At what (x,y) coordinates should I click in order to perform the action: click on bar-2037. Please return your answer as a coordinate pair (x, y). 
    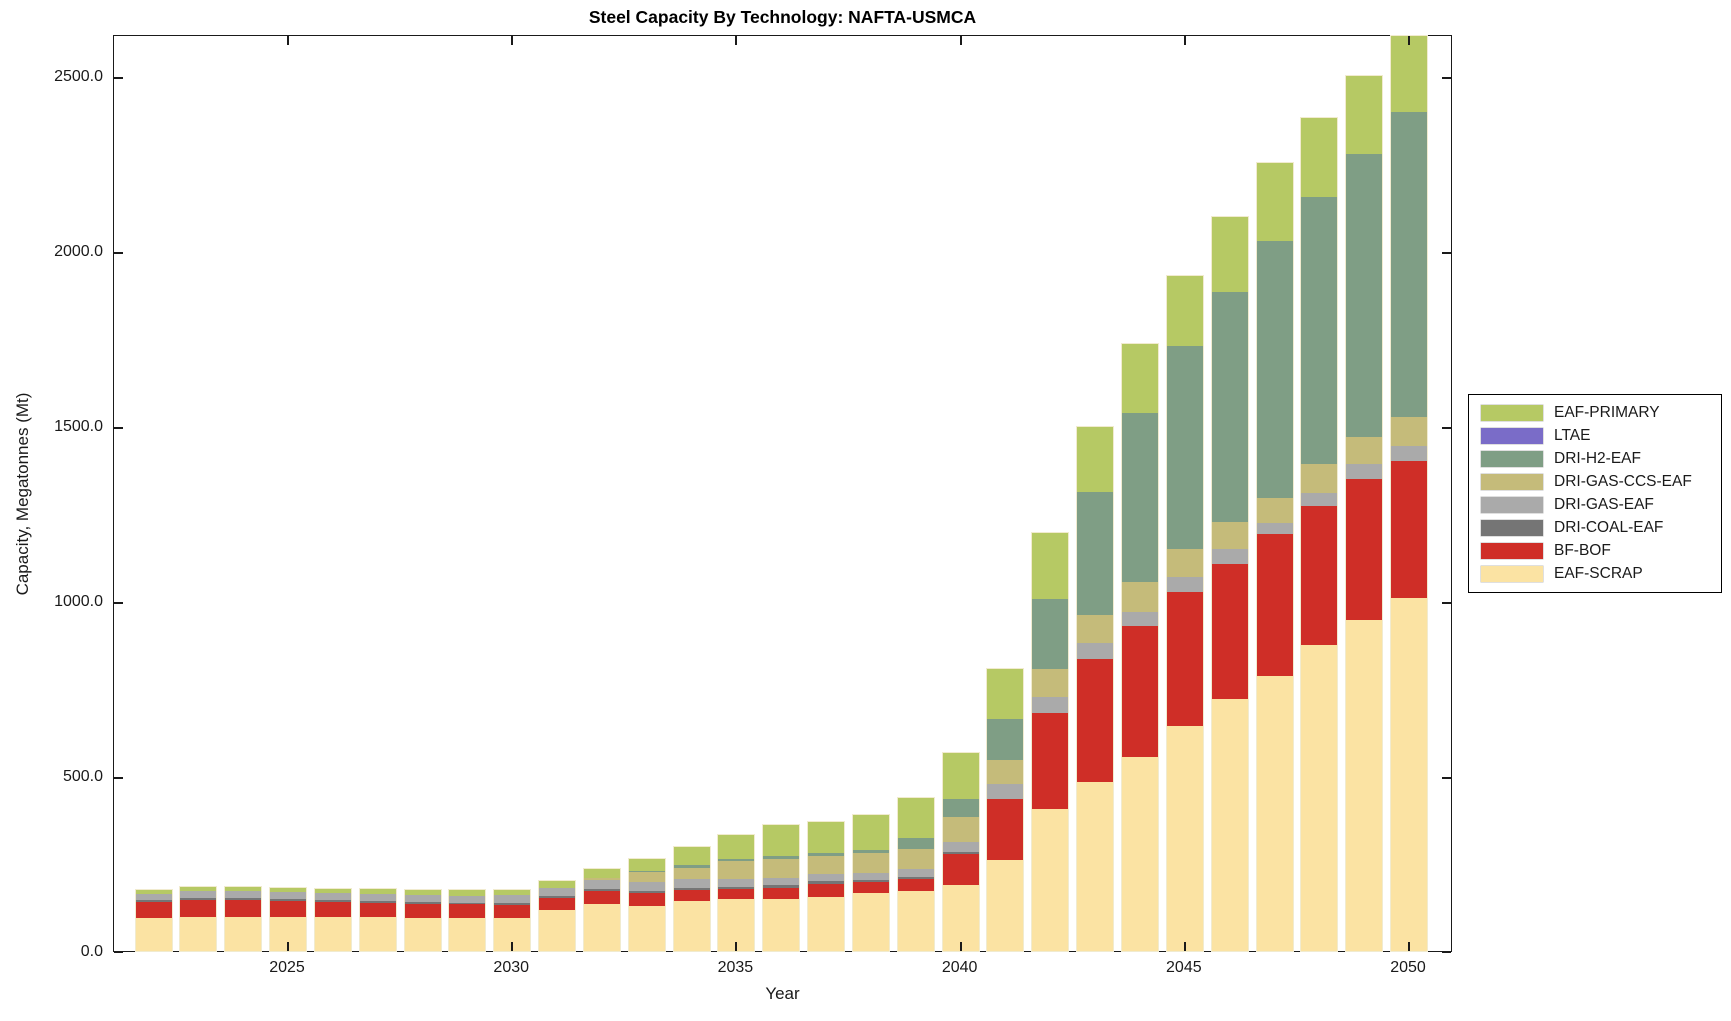
    Looking at the image, I should click on (826, 886).